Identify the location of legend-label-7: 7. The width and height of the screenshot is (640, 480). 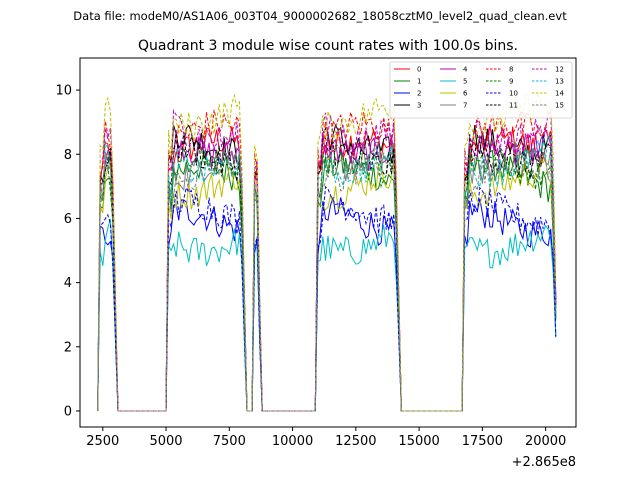
(465, 106).